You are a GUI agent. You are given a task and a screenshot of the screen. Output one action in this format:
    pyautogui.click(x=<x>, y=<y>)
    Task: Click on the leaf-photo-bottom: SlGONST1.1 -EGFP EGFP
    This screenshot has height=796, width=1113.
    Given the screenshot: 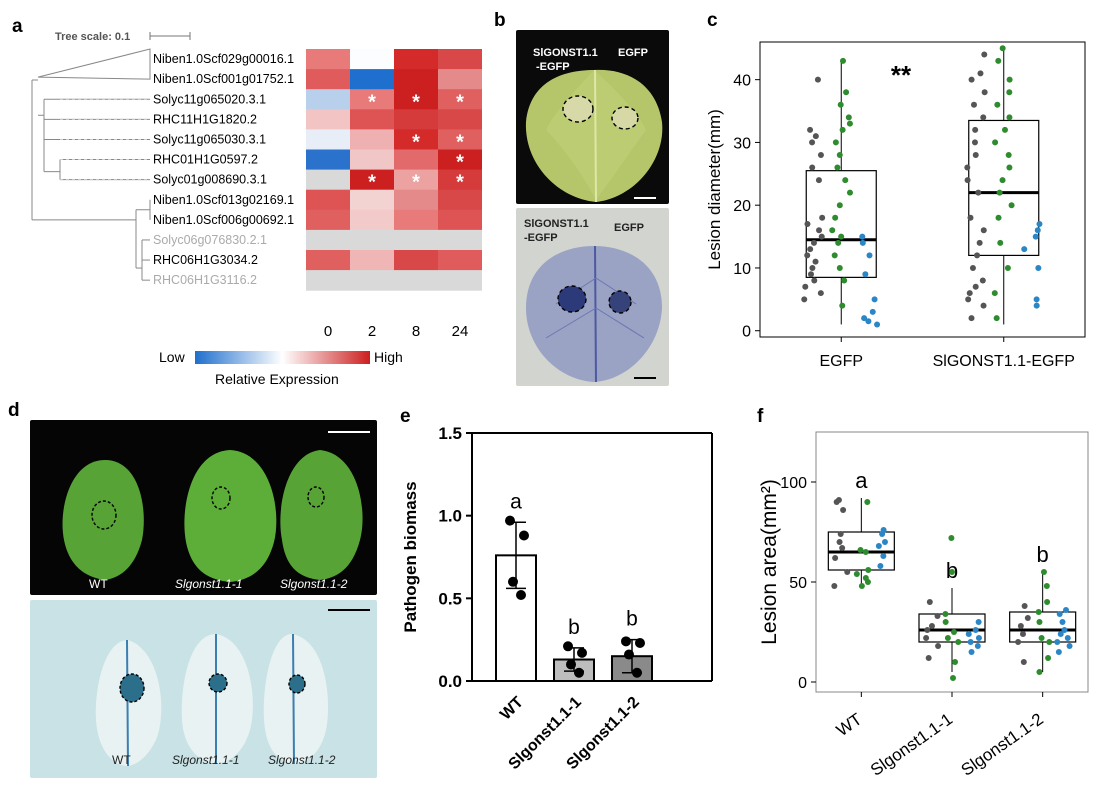 What is the action you would take?
    pyautogui.click(x=592, y=297)
    